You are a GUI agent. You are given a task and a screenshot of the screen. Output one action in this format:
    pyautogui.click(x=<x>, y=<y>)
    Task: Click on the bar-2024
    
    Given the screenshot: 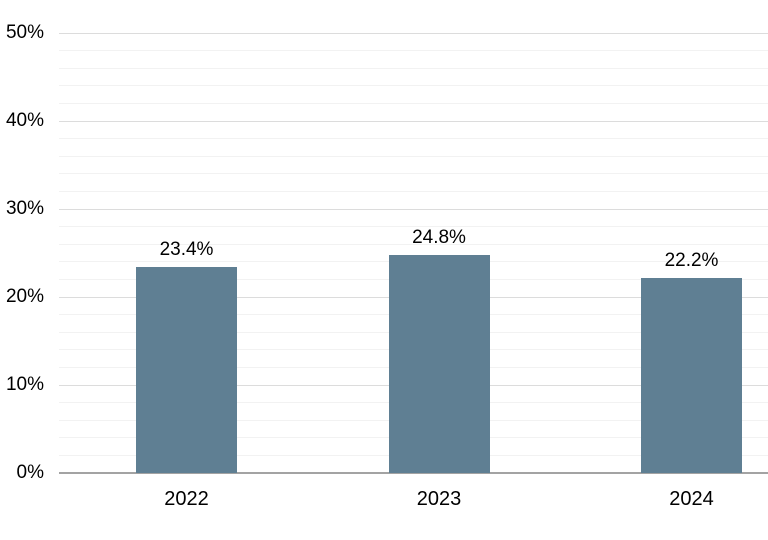 What is the action you would take?
    pyautogui.click(x=691, y=375)
    